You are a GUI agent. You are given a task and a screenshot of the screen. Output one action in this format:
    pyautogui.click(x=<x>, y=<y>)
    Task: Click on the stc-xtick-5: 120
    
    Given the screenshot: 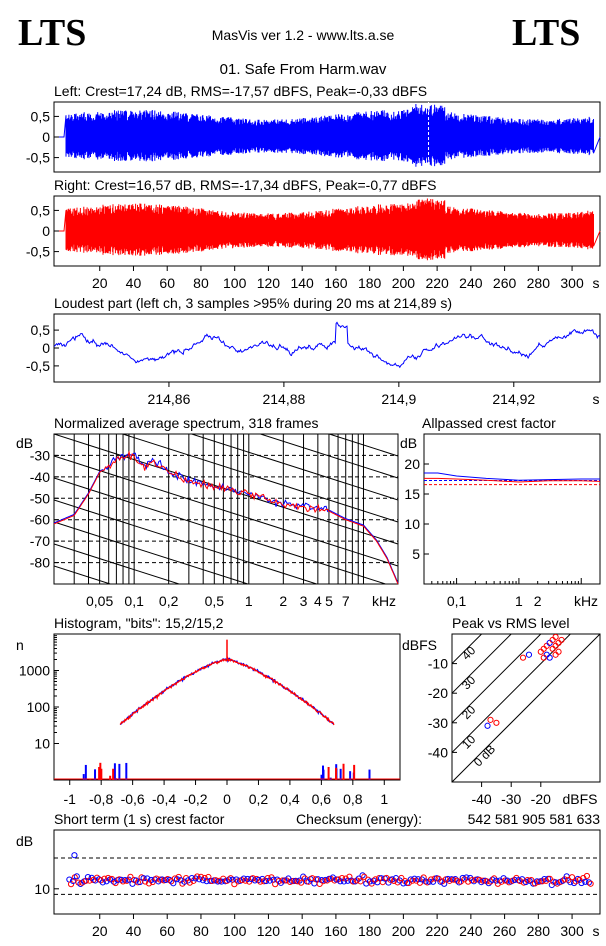 What is the action you would take?
    pyautogui.click(x=269, y=931)
    